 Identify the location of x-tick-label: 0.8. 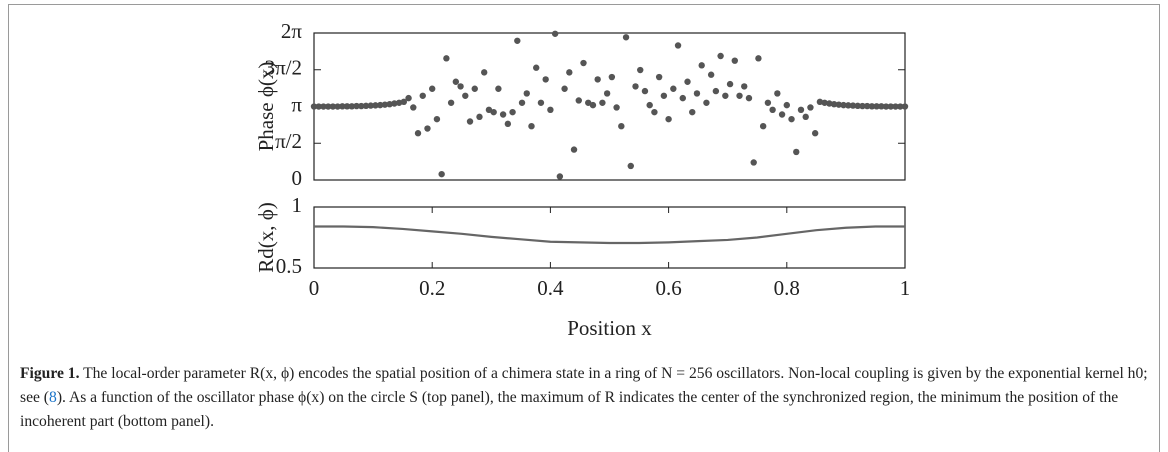
(787, 288).